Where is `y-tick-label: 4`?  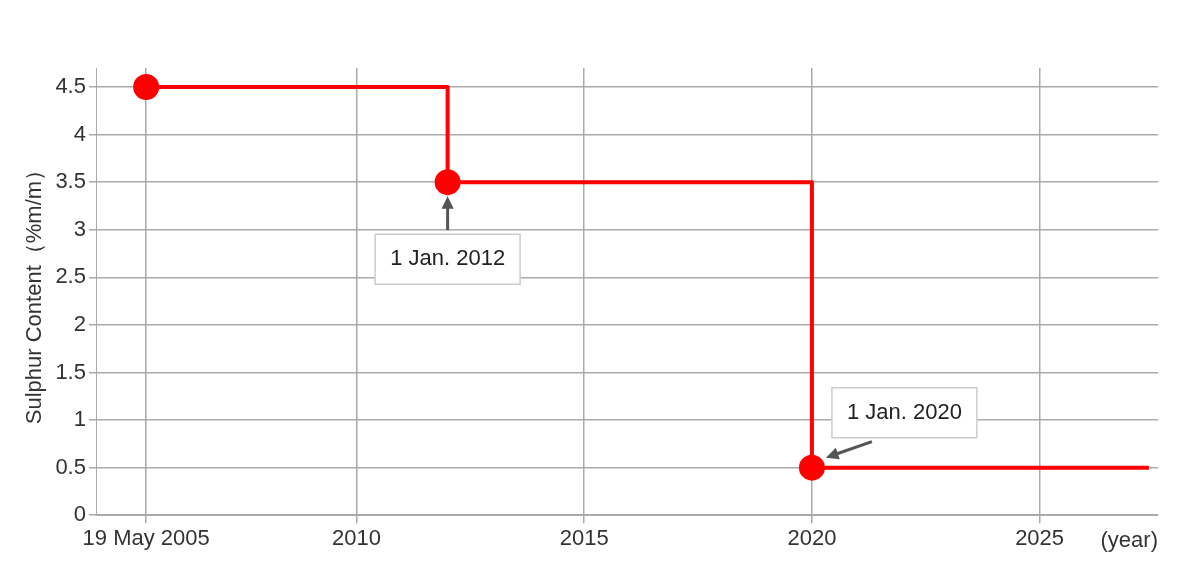
y-tick-label: 4 is located at coordinates (79, 133).